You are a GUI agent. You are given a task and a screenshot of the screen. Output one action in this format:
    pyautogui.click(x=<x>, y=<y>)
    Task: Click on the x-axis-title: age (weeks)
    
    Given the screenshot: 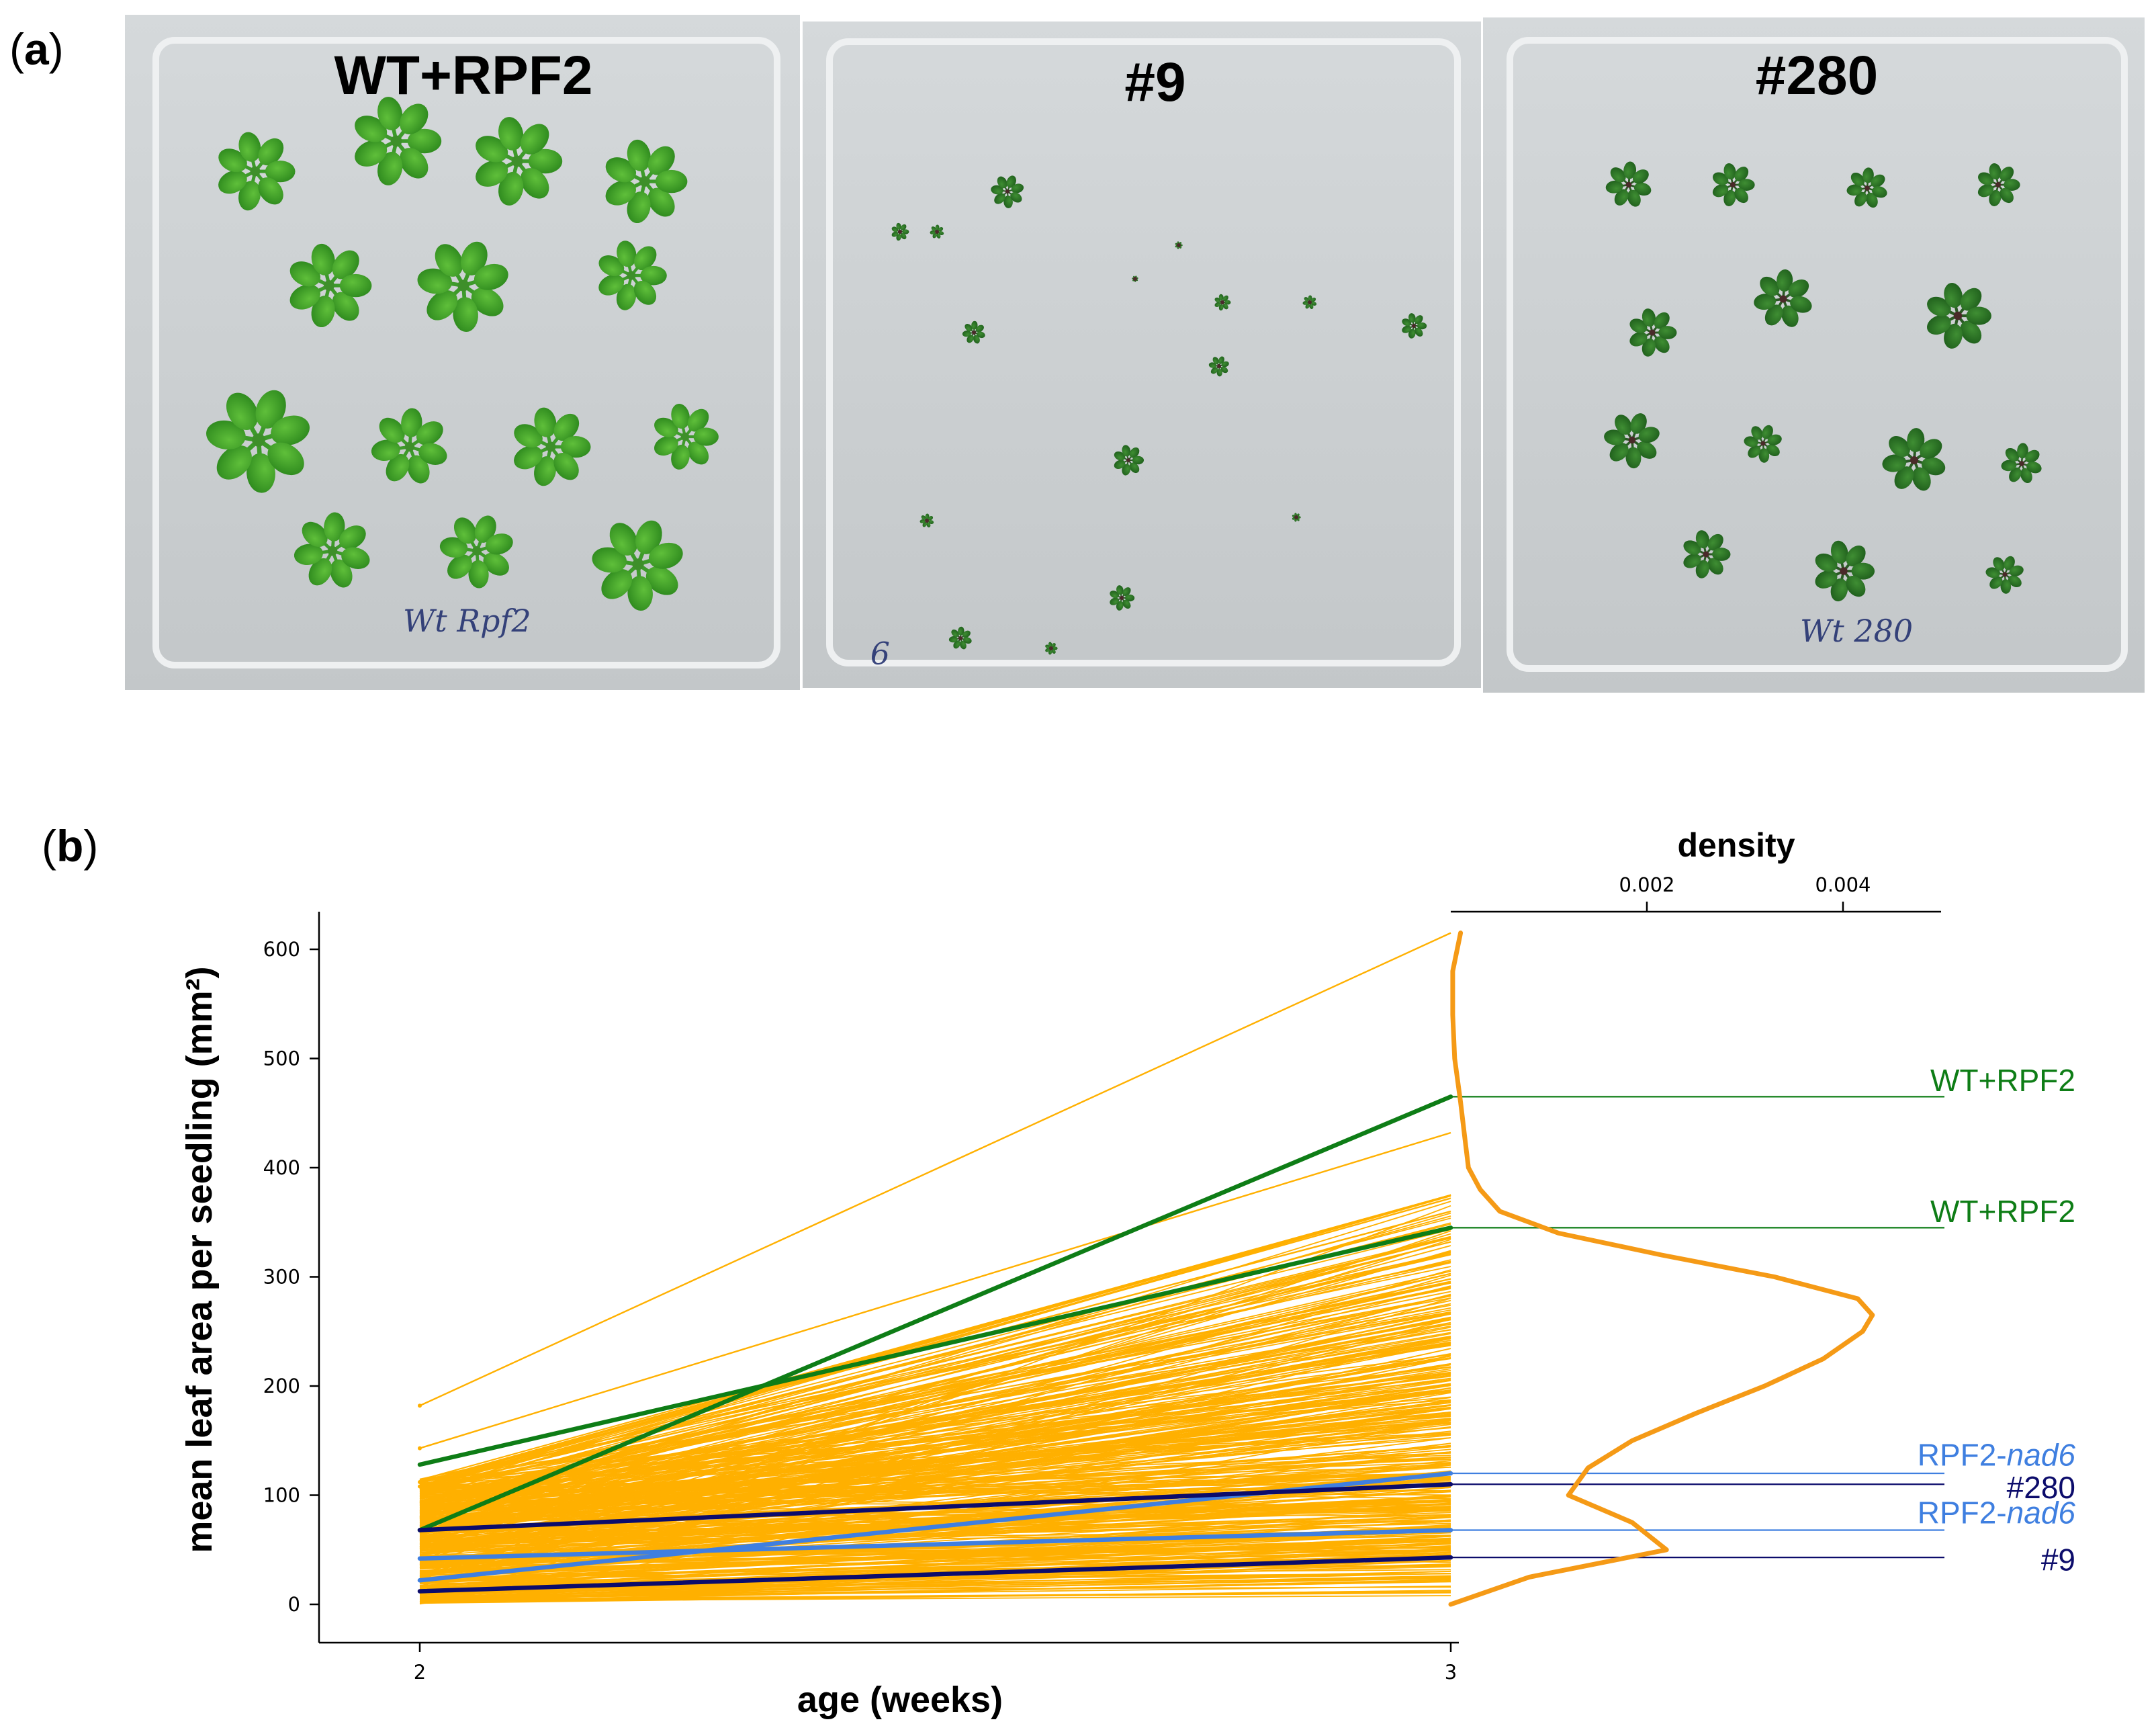 What is the action you would take?
    pyautogui.click(x=900, y=1700)
    